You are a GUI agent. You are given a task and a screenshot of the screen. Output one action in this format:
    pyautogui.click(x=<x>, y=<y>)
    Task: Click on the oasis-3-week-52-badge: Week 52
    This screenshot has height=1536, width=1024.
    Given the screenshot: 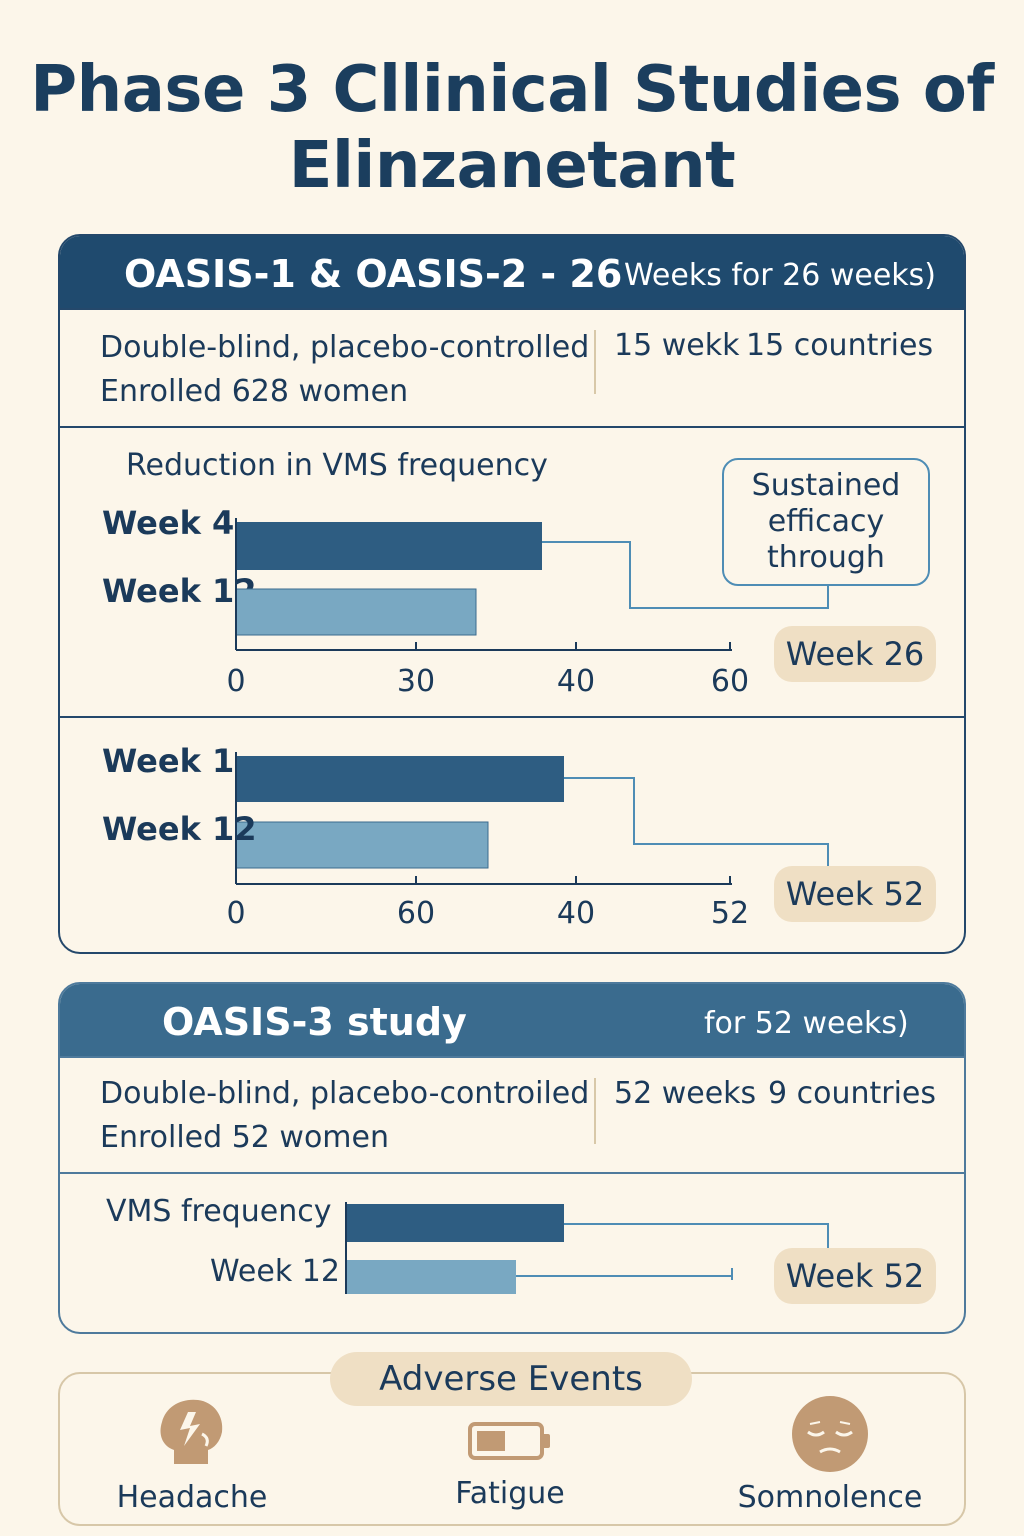 What is the action you would take?
    pyautogui.click(x=855, y=1276)
    